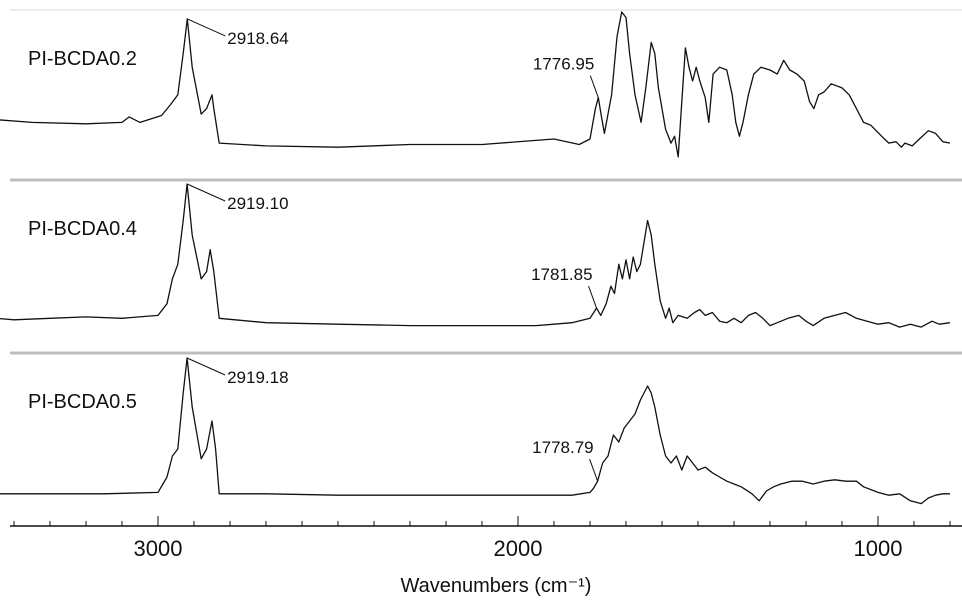 Image resolution: width=962 pixels, height=610 pixels. What do you see at coordinates (257, 38) in the screenshot?
I see `peak-label: 2918.64` at bounding box center [257, 38].